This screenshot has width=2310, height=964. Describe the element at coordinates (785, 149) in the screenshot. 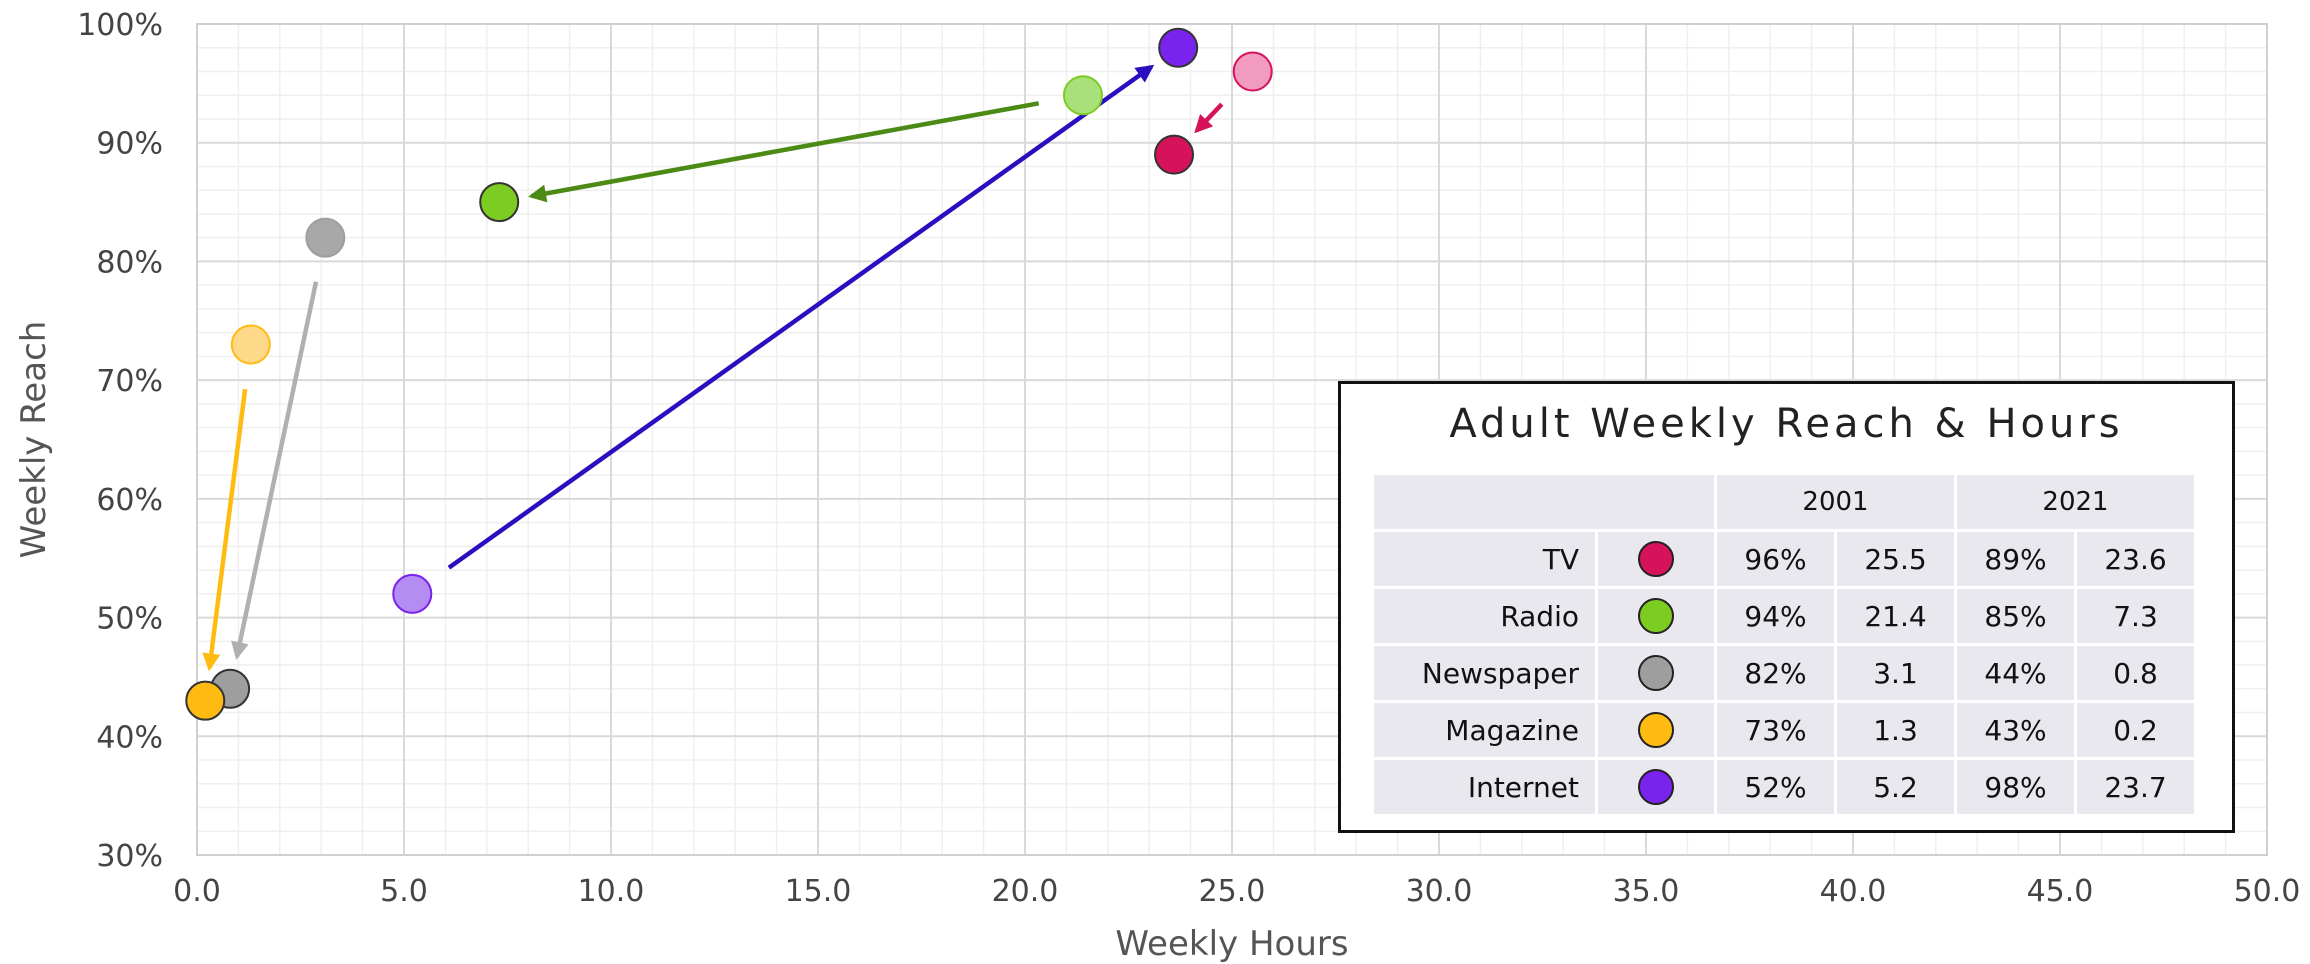

I see `radio-change-arrow` at that location.